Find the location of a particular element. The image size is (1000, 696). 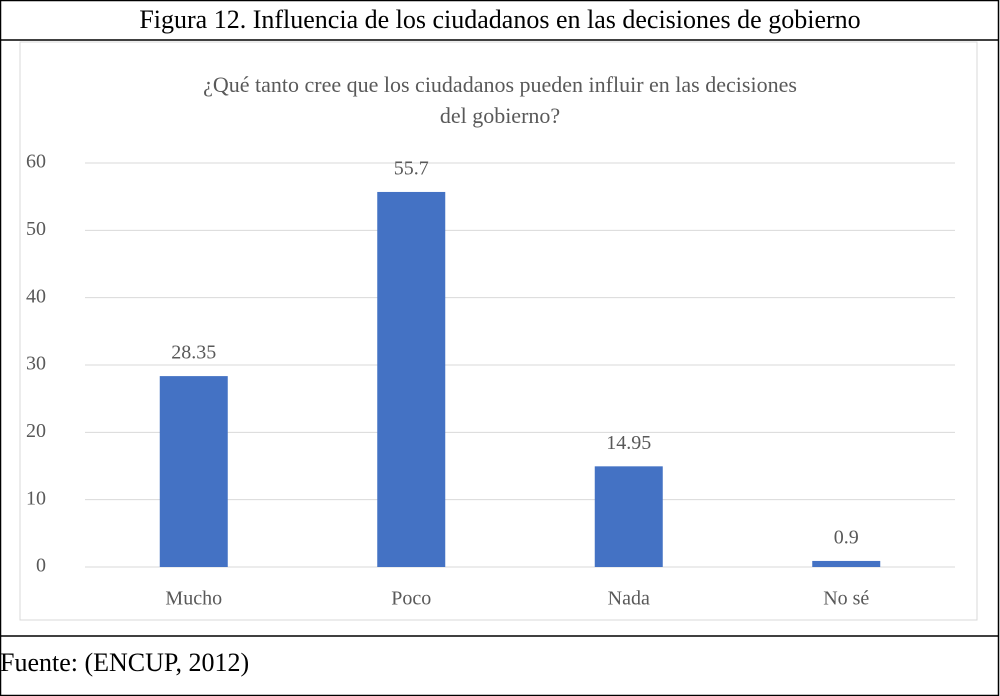

source-note: Fuente: (ENCUP, 2012) is located at coordinates (124, 662).